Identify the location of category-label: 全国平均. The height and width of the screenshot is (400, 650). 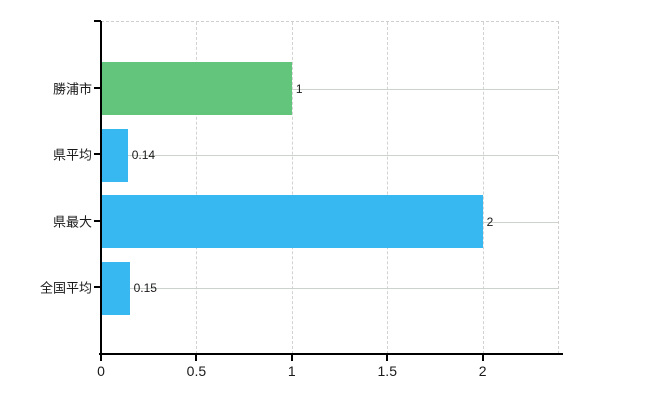
(65, 288).